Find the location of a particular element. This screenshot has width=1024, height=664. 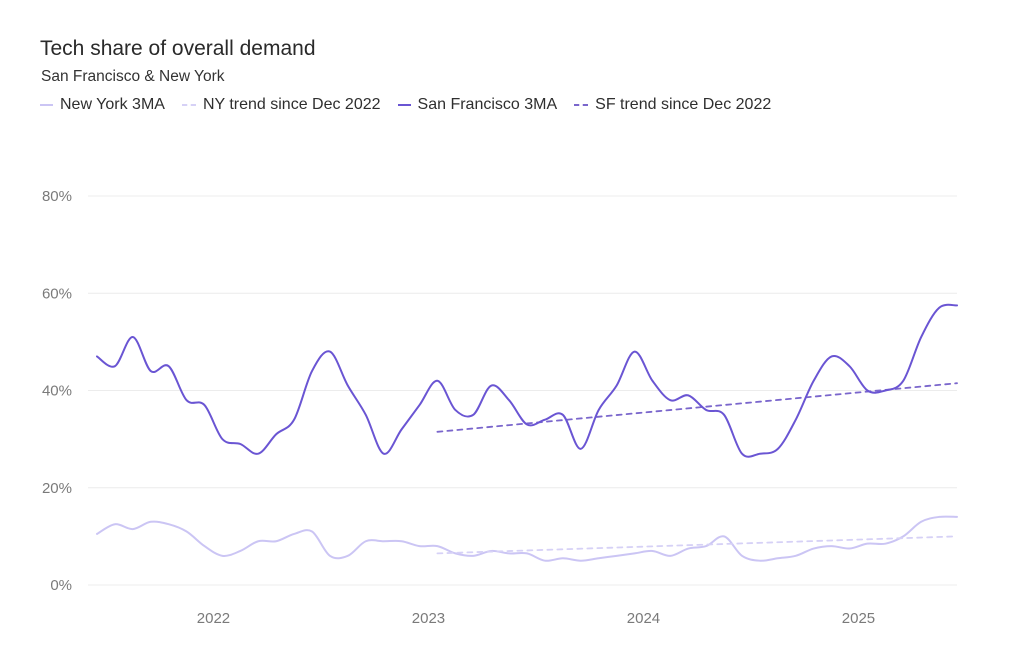

legend-item-ny-3ma: New York 3MA is located at coordinates (102, 105).